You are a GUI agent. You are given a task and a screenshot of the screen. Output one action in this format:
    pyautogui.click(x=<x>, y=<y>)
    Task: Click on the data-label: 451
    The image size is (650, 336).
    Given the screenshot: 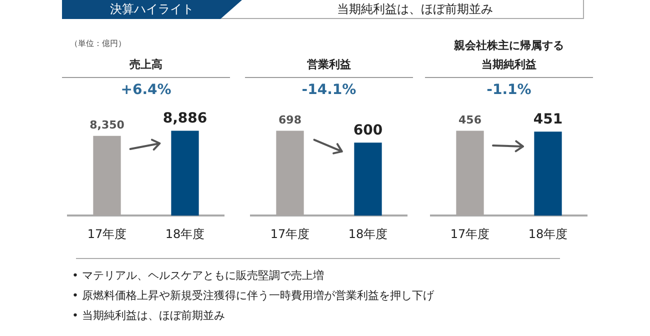 What is the action you would take?
    pyautogui.click(x=548, y=120)
    